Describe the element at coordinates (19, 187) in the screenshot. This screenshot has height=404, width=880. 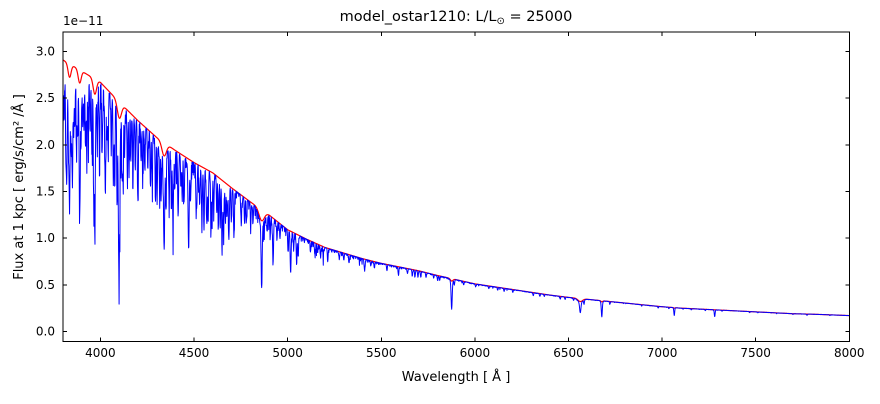
I see `y-axis-label: Flux at 1 kpc [ erg/s/cm² /Å ]` at that location.